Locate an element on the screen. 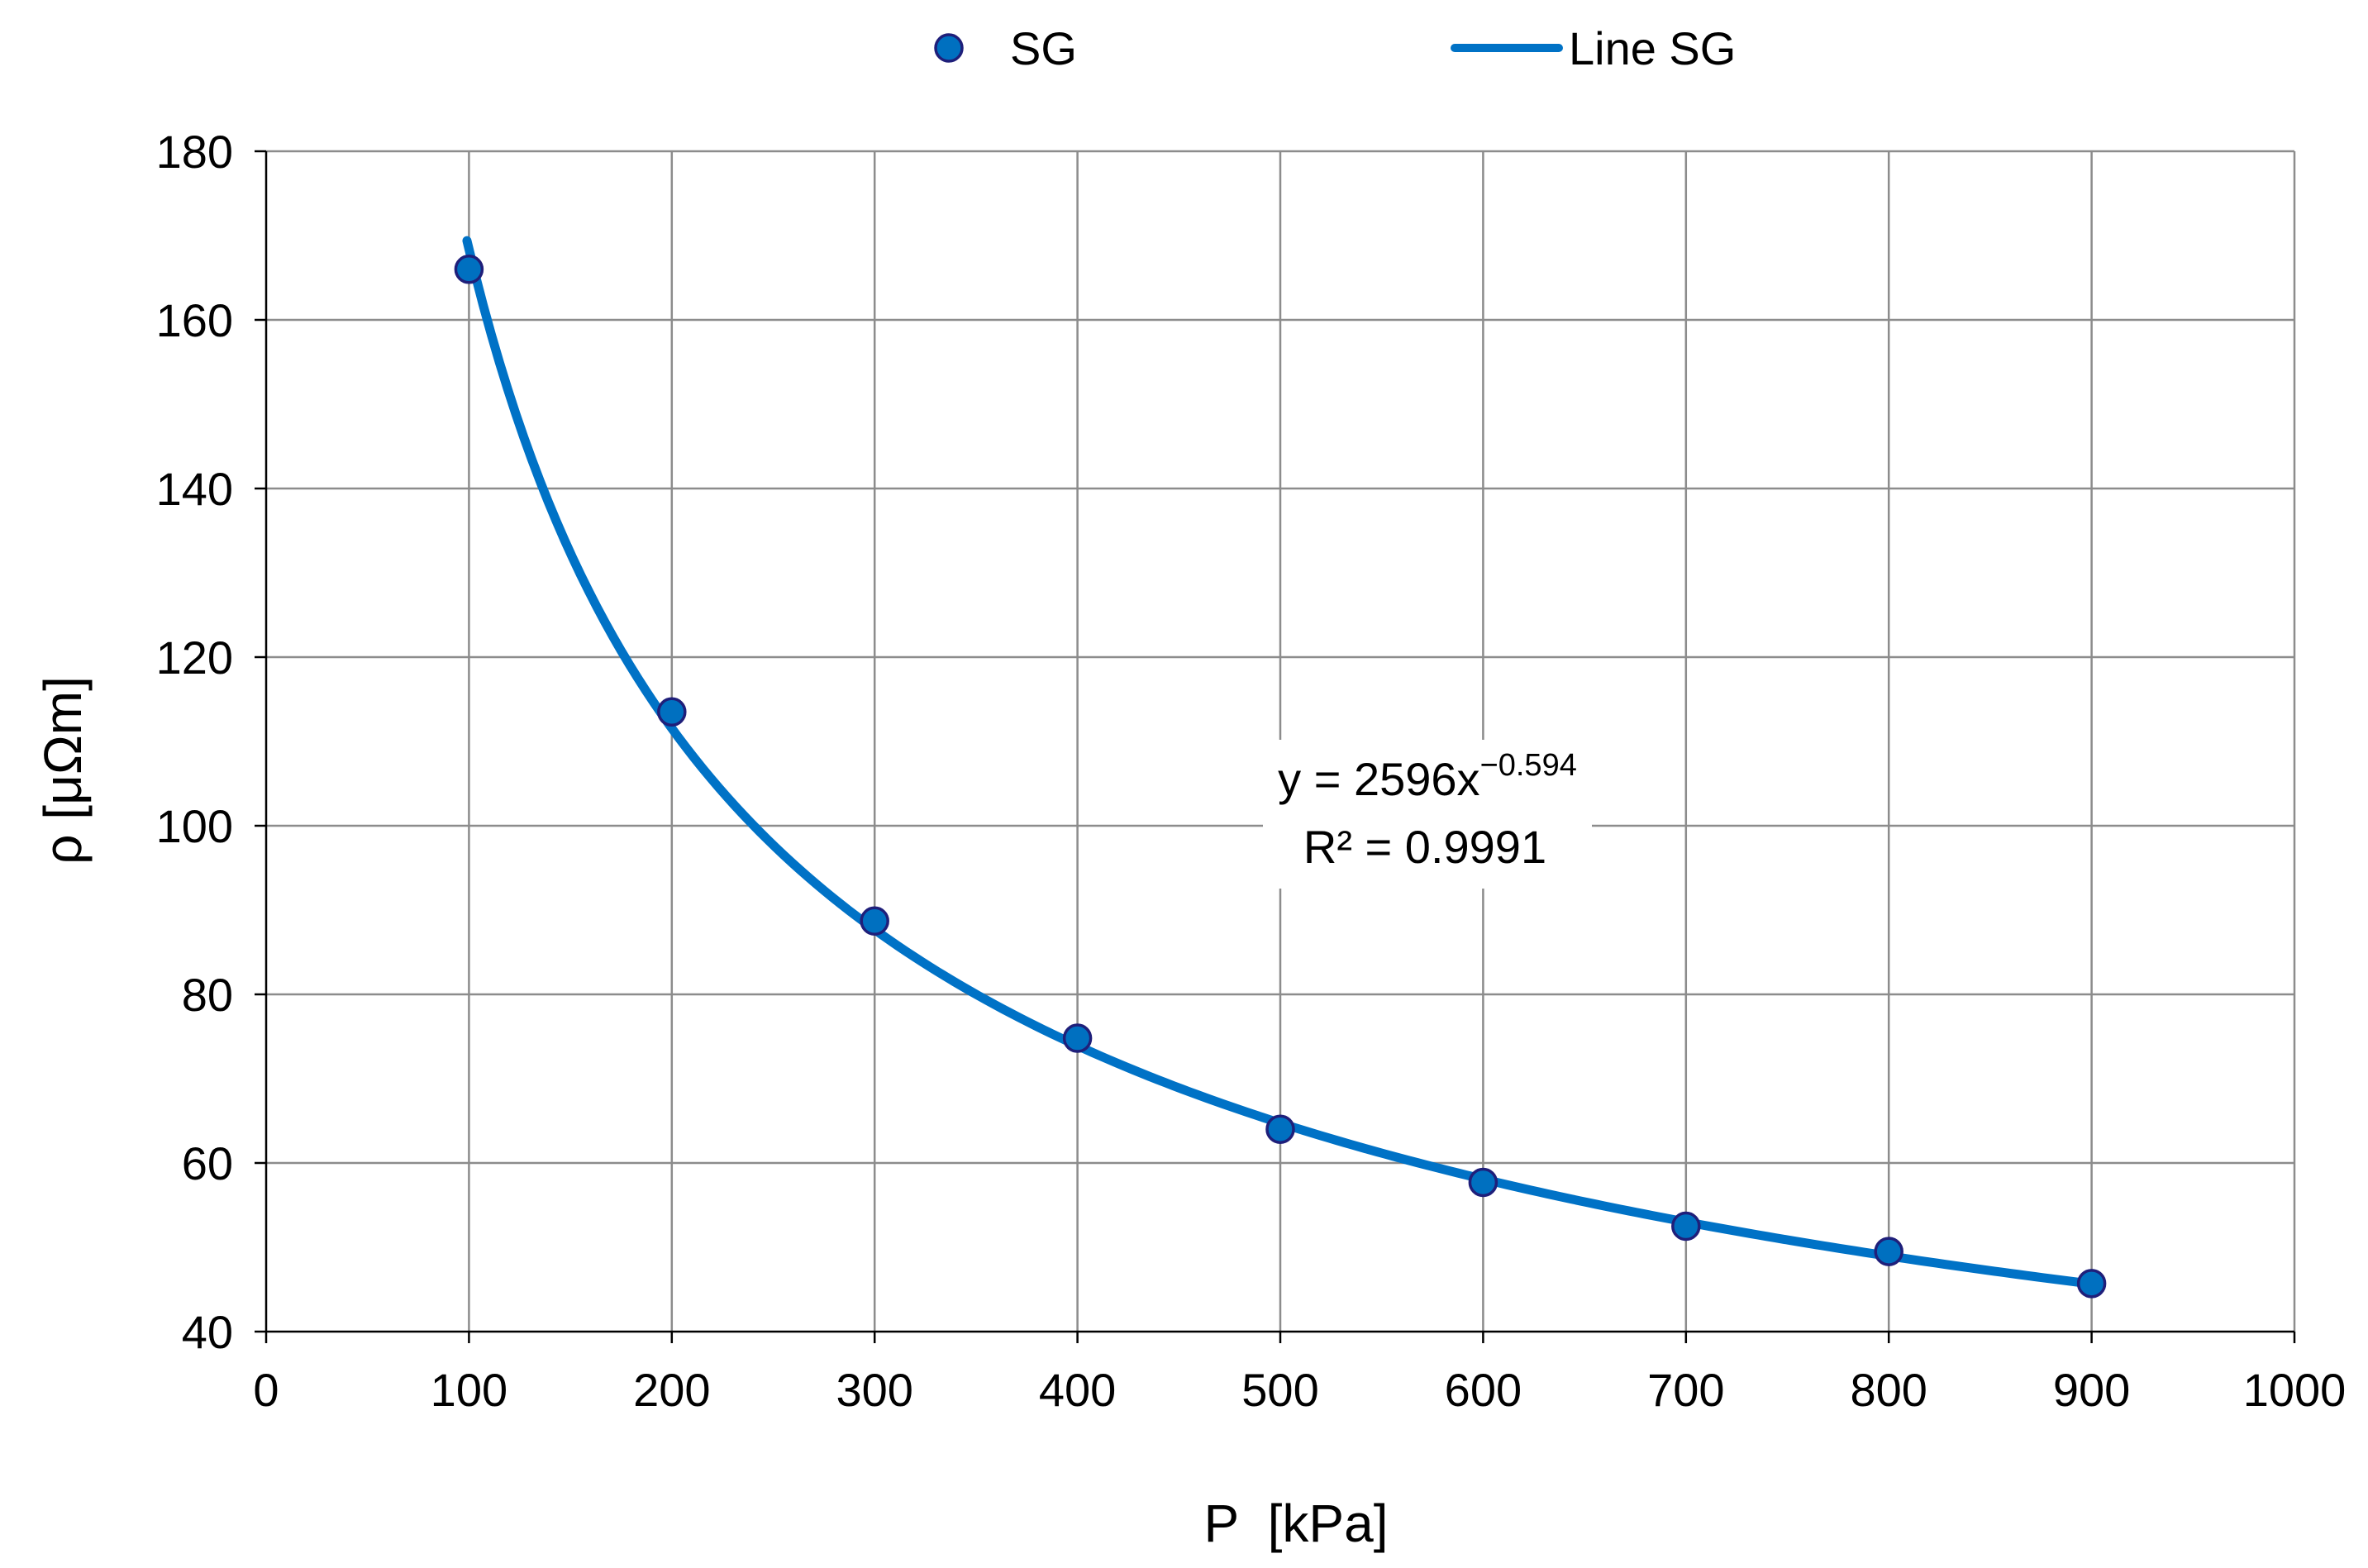  equation-box is located at coordinates (1427, 814).